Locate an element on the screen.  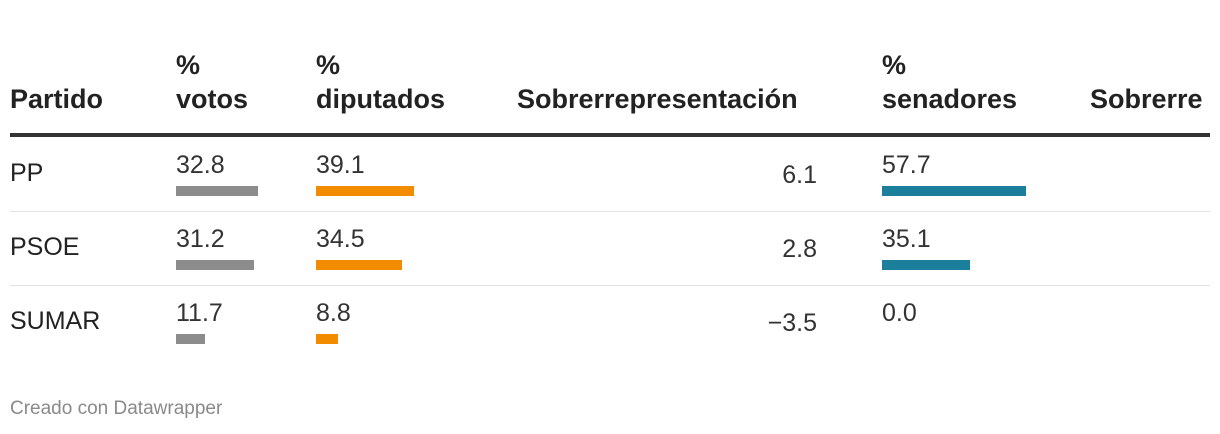
footer-credit: Creado con Datawrapper is located at coordinates (116, 408).